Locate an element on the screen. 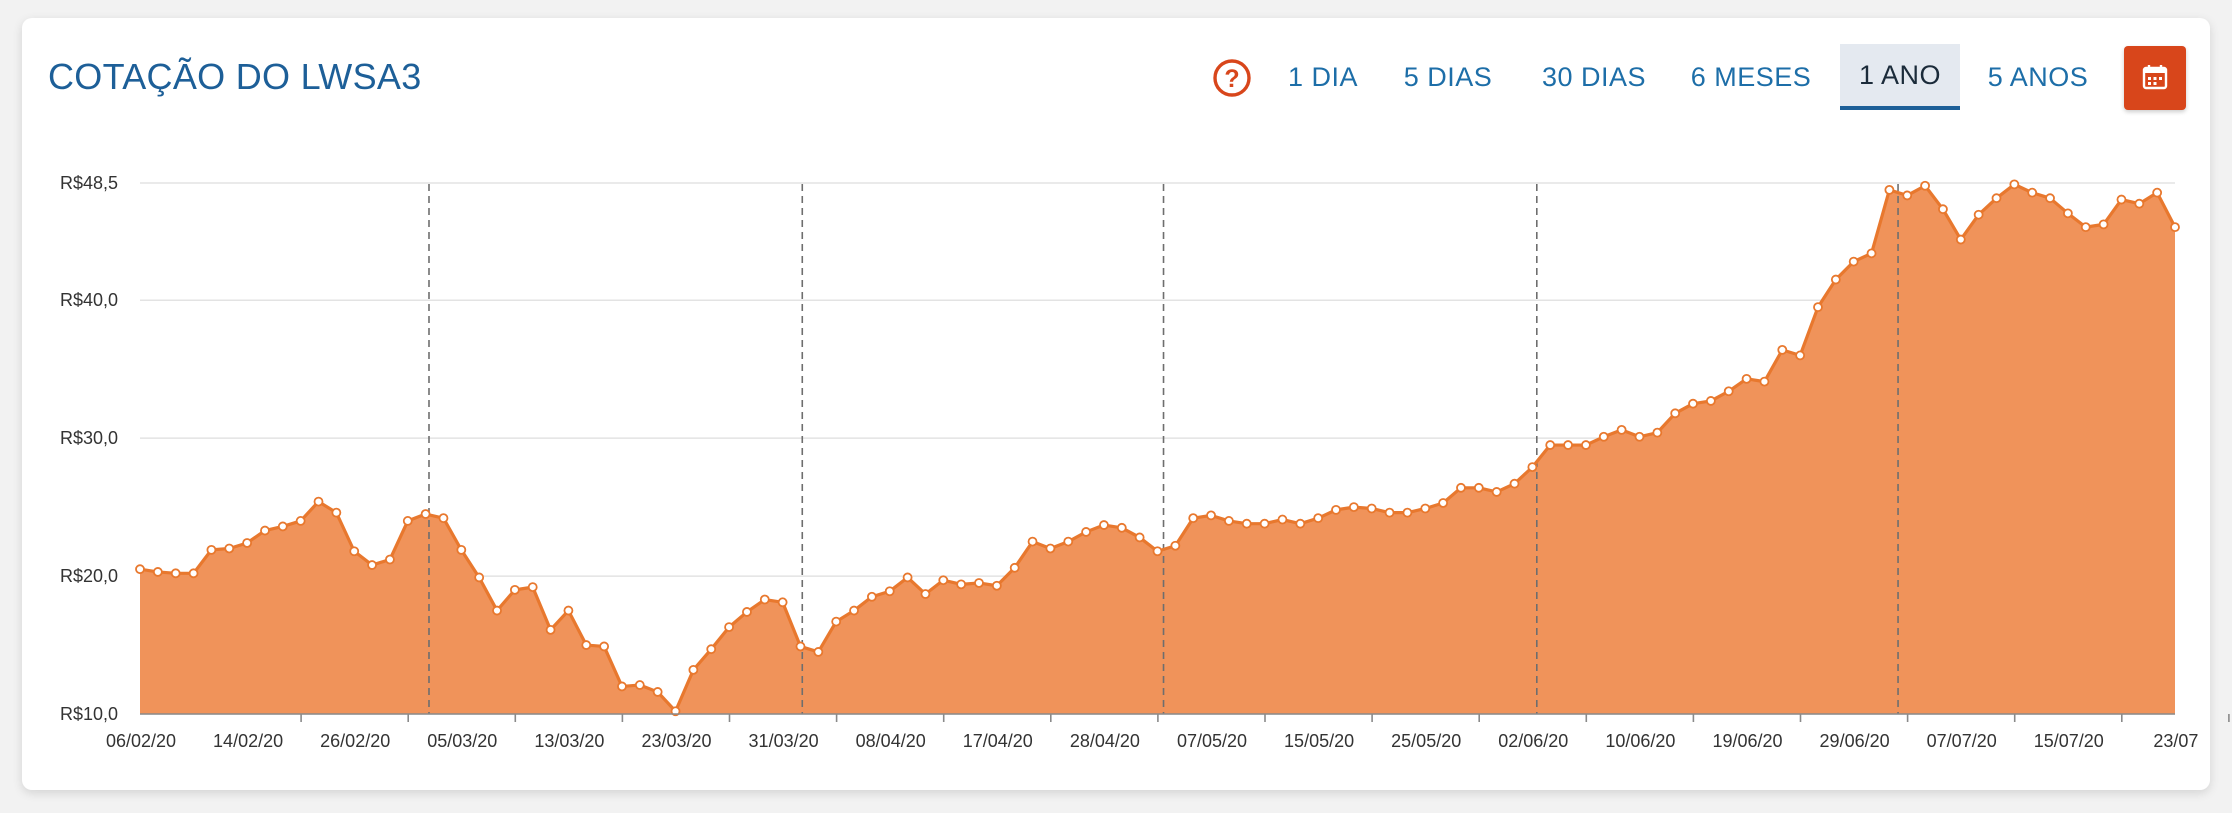 The height and width of the screenshot is (813, 2232). x-tick-label: 08/04/20 is located at coordinates (891, 741).